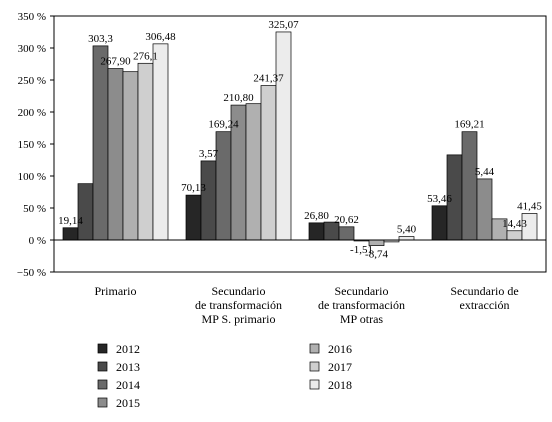 Image resolution: width=552 pixels, height=422 pixels. What do you see at coordinates (223, 125) in the screenshot?
I see `data-label: 169,24` at bounding box center [223, 125].